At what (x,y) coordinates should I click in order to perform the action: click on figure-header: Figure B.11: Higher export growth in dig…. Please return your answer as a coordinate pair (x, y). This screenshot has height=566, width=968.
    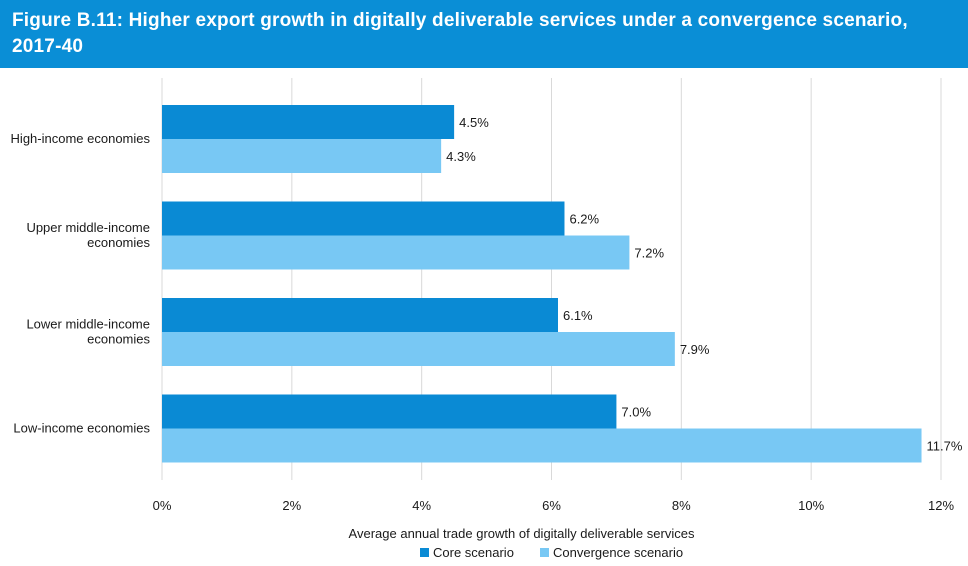
    Looking at the image, I should click on (484, 34).